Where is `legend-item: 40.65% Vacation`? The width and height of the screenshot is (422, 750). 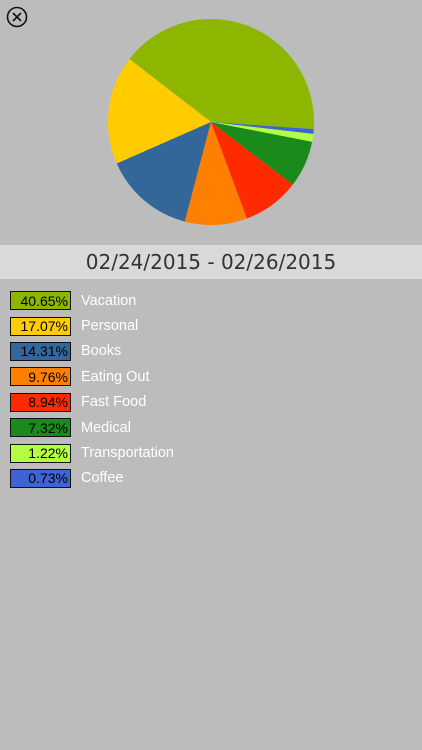 legend-item: 40.65% Vacation is located at coordinates (92, 300).